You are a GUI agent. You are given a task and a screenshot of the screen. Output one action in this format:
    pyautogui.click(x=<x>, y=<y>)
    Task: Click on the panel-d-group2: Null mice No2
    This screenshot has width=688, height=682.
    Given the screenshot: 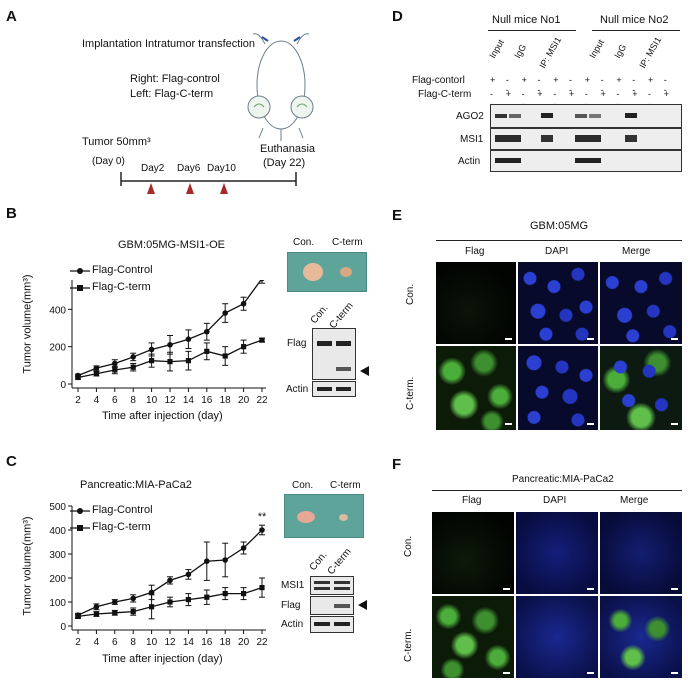 What is the action you would take?
    pyautogui.click(x=634, y=20)
    